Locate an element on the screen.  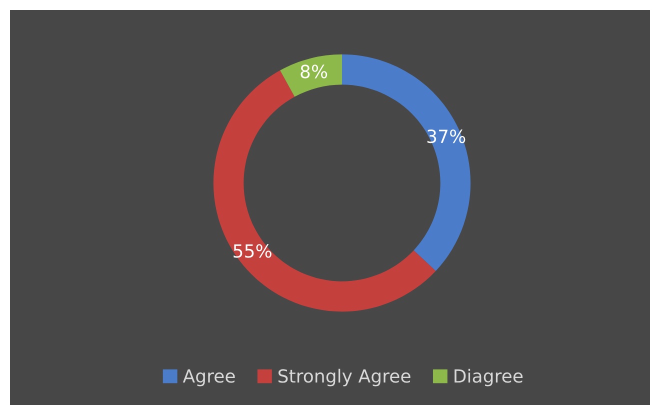
data-label: 8% is located at coordinates (314, 71).